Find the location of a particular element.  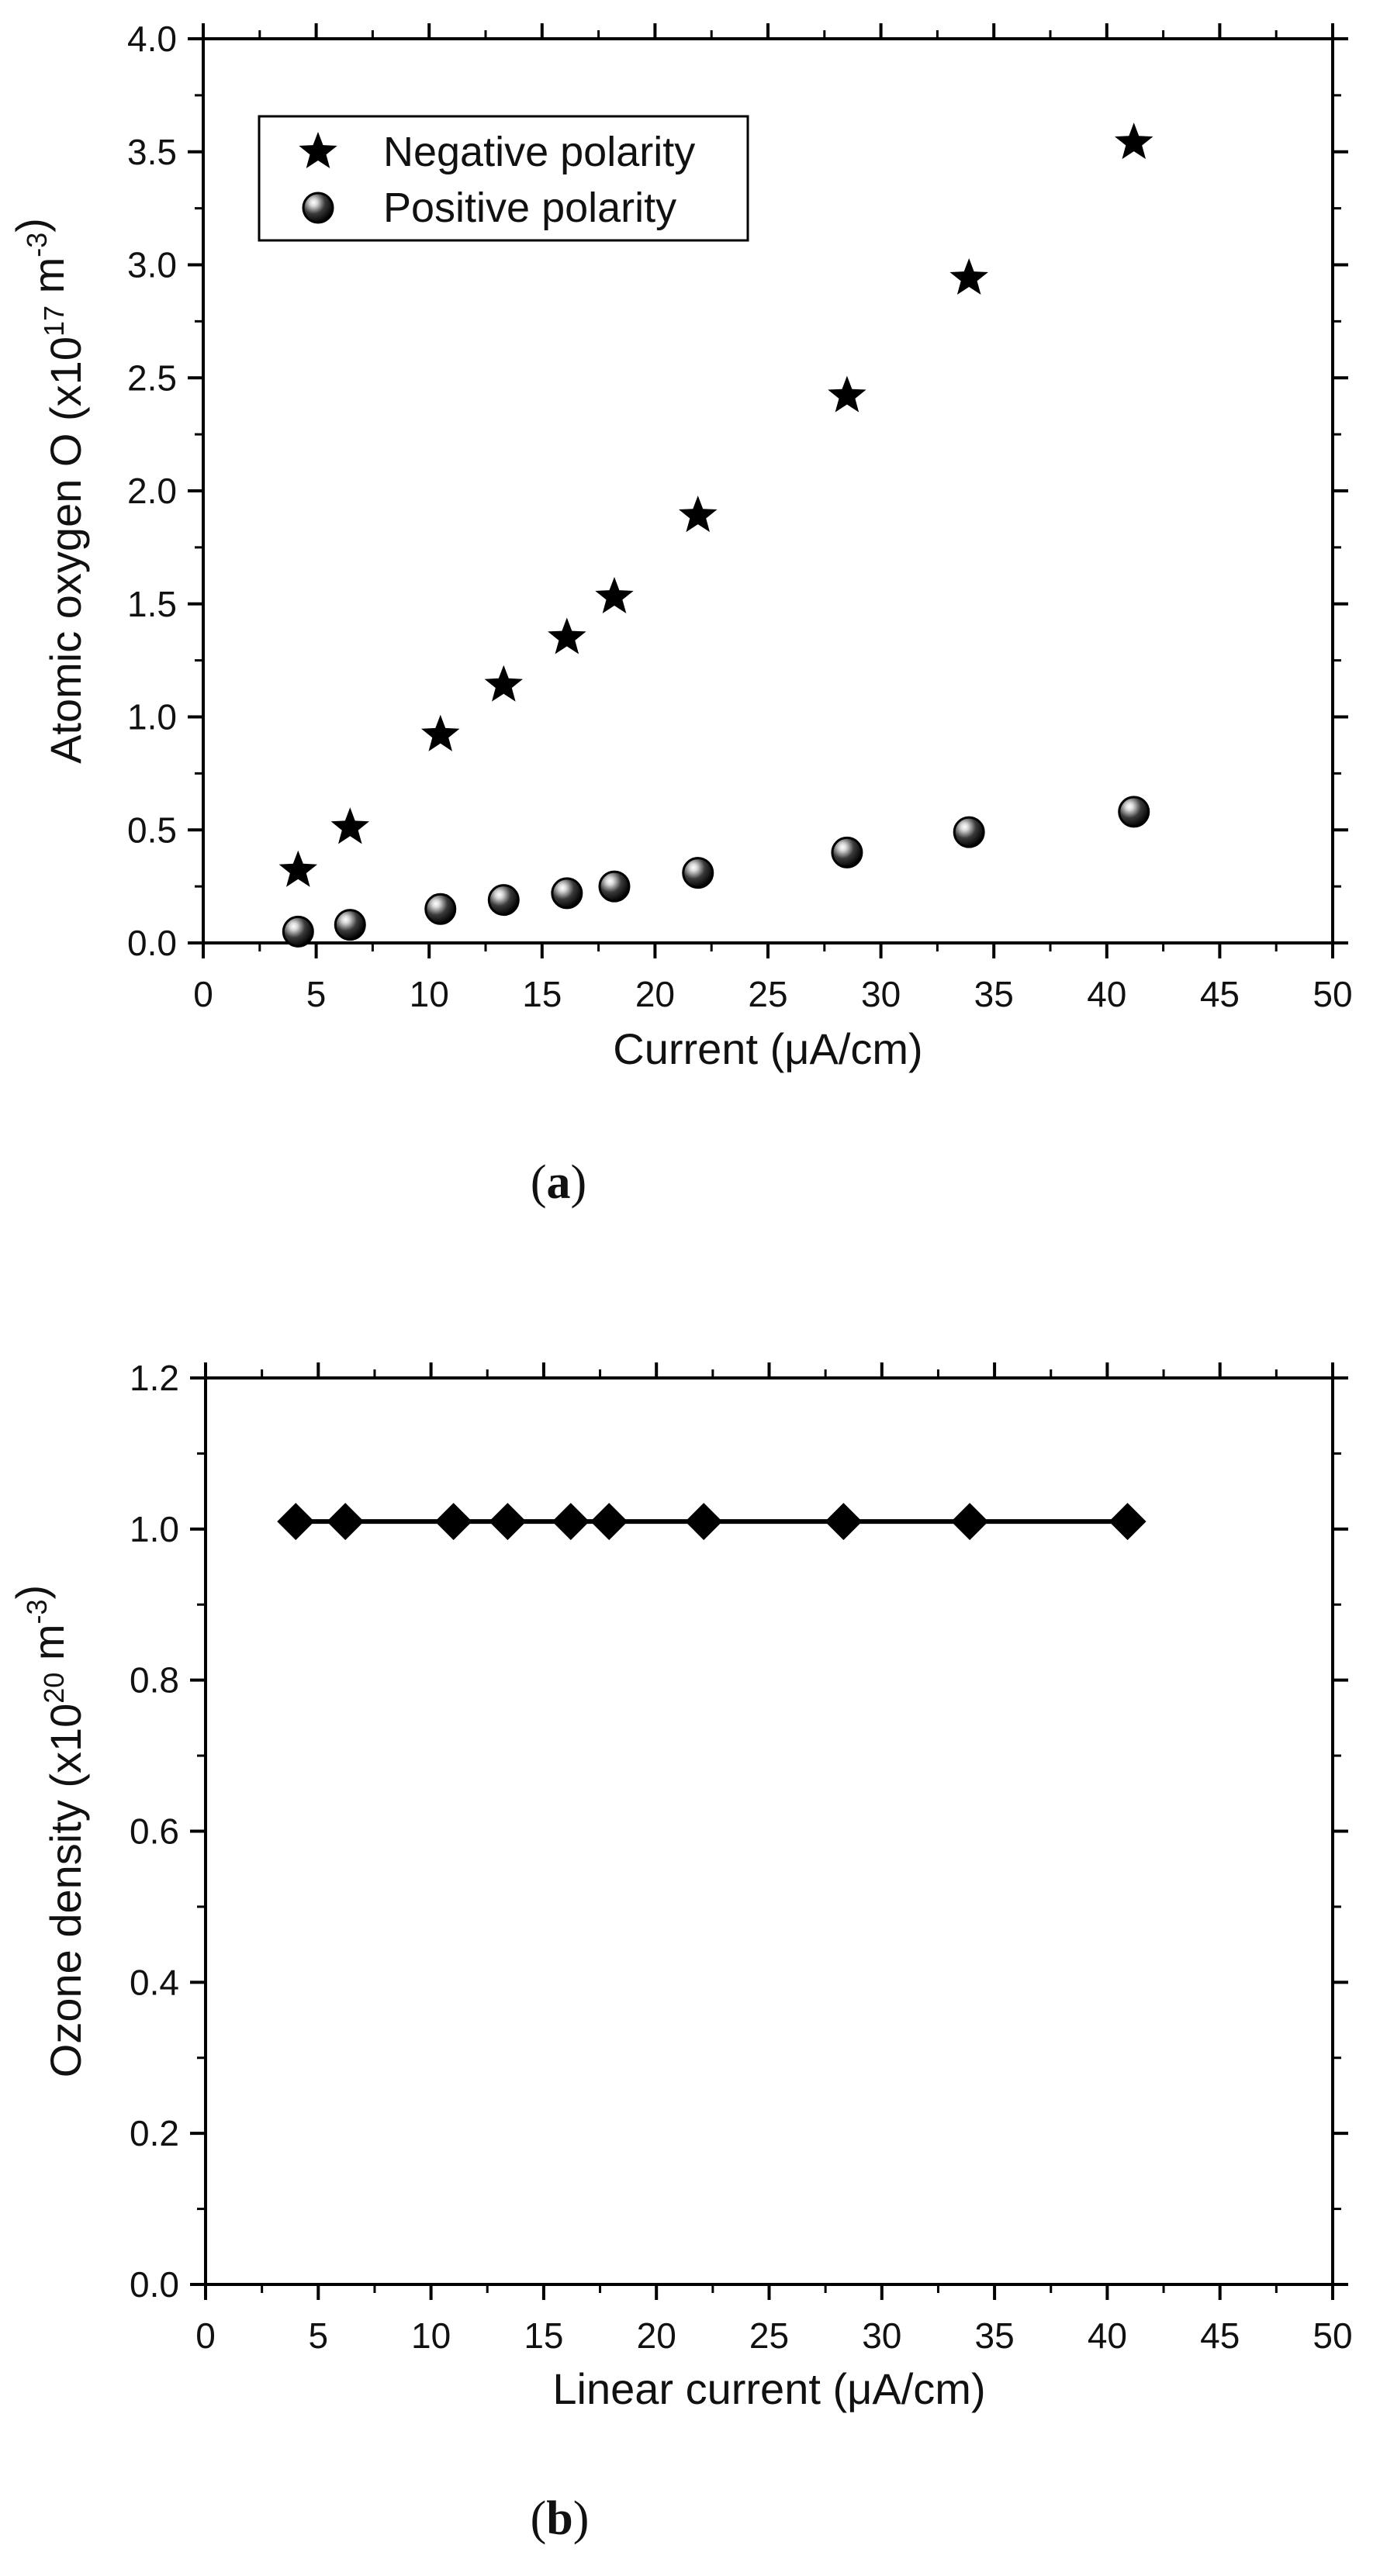

y-axis-label-exp2: -3 is located at coordinates (37, 1611).